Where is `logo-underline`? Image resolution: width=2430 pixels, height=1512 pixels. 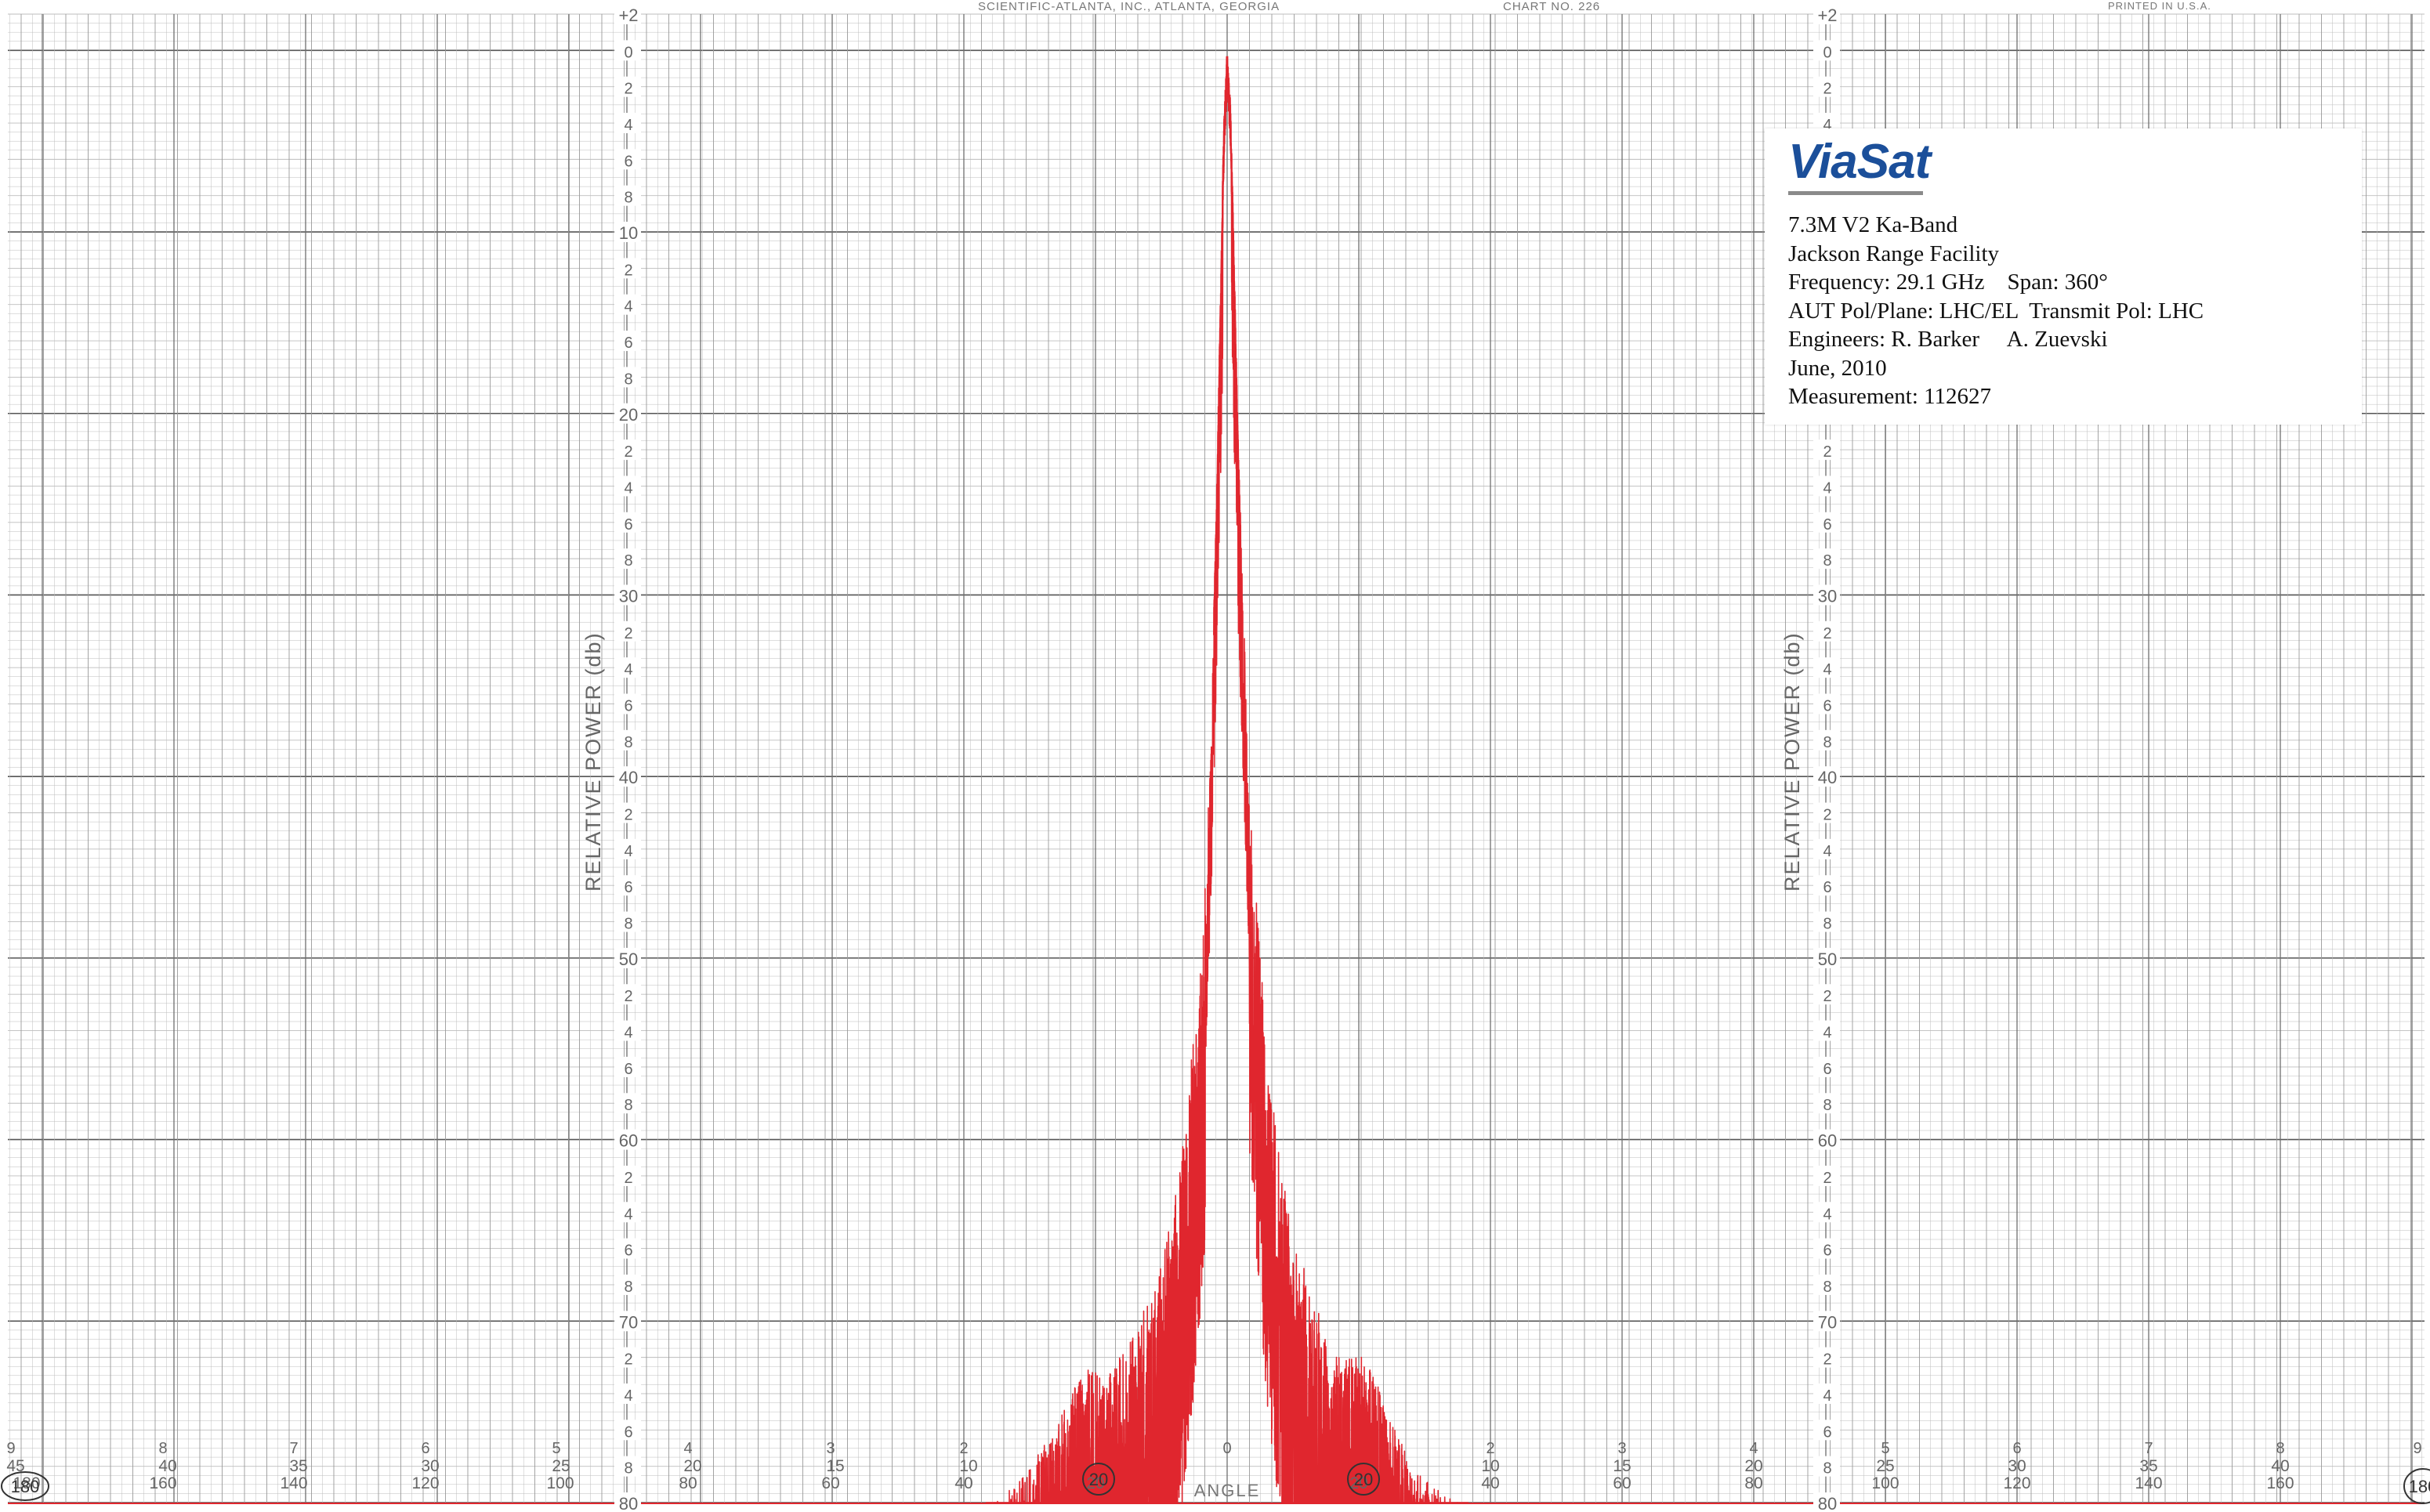 logo-underline is located at coordinates (1855, 193).